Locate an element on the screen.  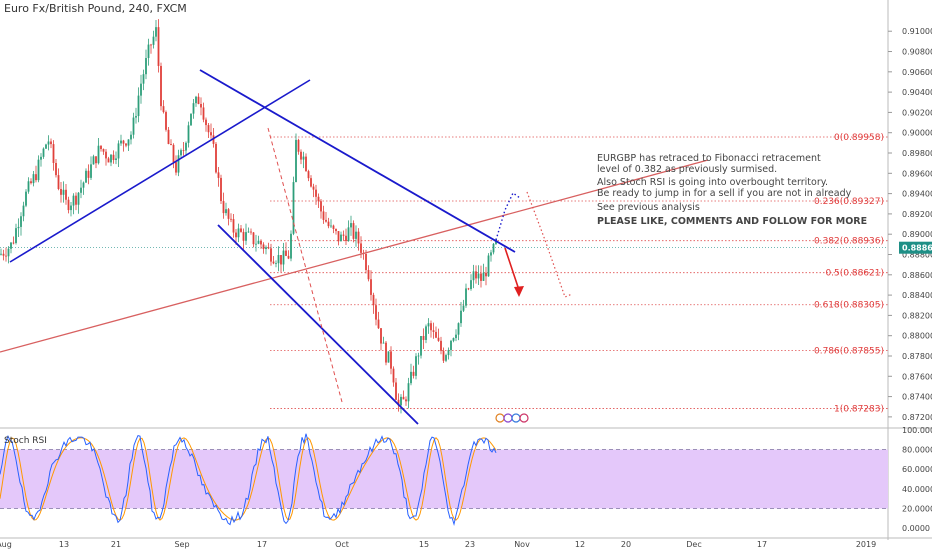
y-tick-label: 0.89600 is located at coordinates (917, 173).